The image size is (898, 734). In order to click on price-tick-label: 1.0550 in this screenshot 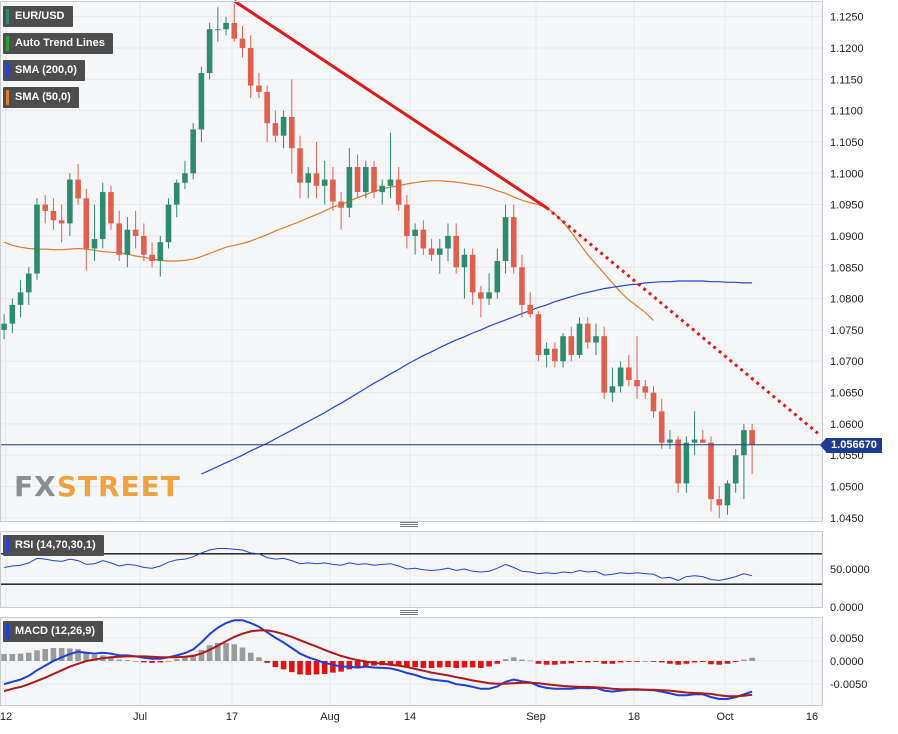, I will do `click(847, 456)`.